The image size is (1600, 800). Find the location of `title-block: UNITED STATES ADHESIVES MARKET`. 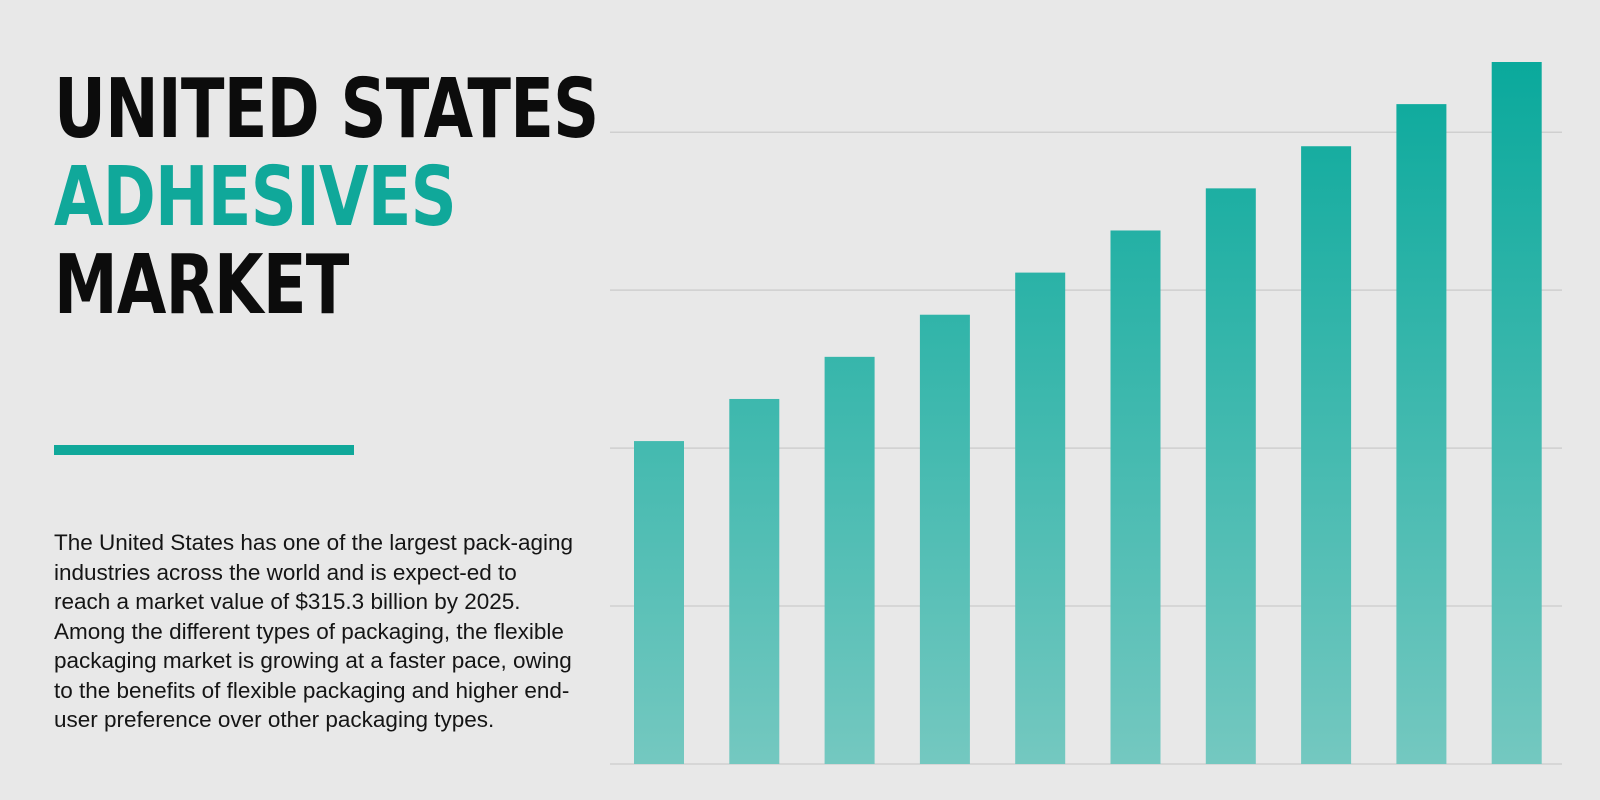

title-block: UNITED STATES ADHESIVES MARKET is located at coordinates (326, 197).